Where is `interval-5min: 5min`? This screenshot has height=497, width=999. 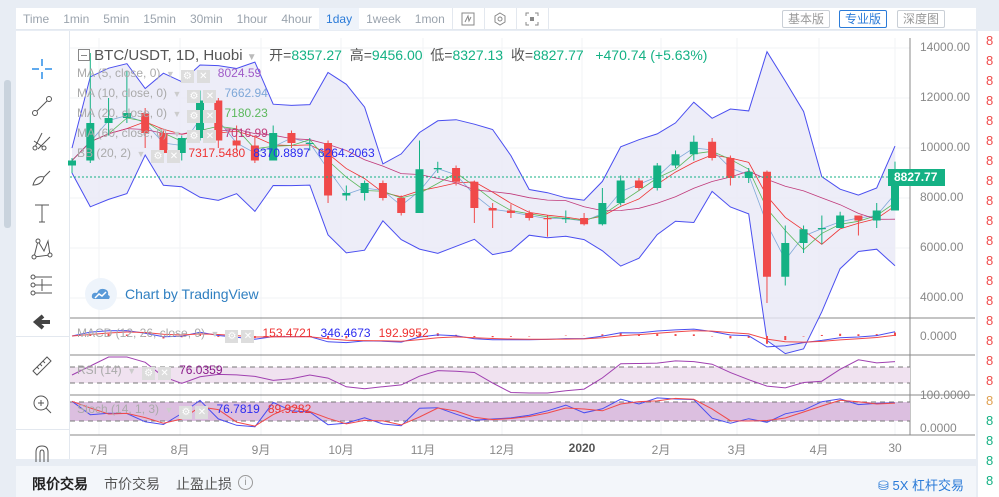
interval-5min: 5min is located at coordinates (116, 18).